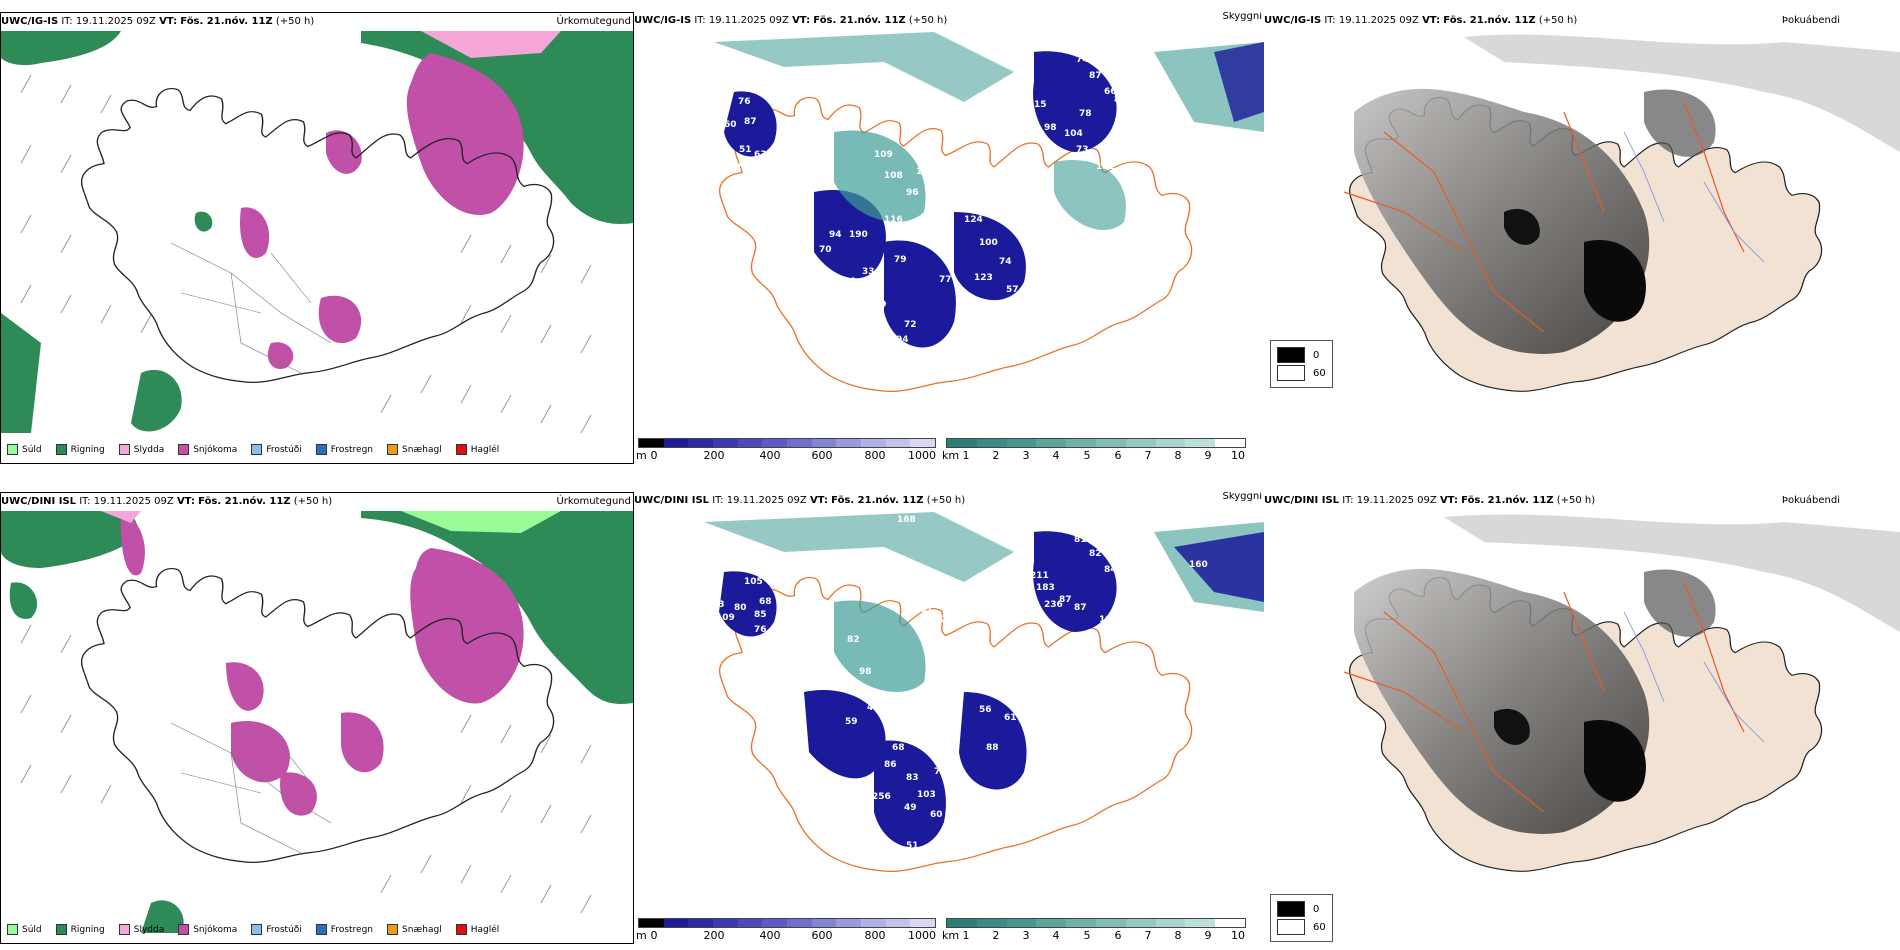 The width and height of the screenshot is (1900, 950). Describe the element at coordinates (461, 929) in the screenshot. I see `hail-swatch` at that location.